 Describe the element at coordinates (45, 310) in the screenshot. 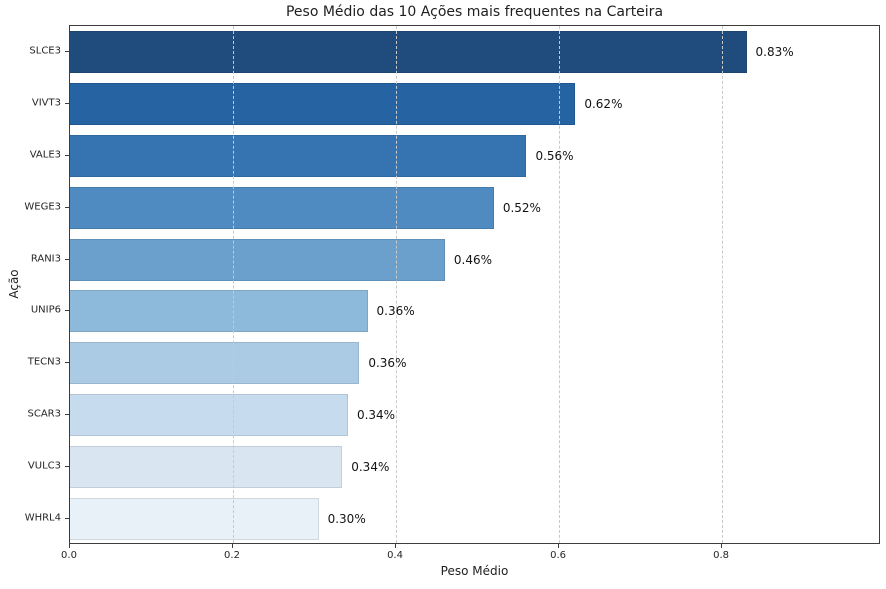

I see `y-tick-label-unip6: UNIP6` at that location.